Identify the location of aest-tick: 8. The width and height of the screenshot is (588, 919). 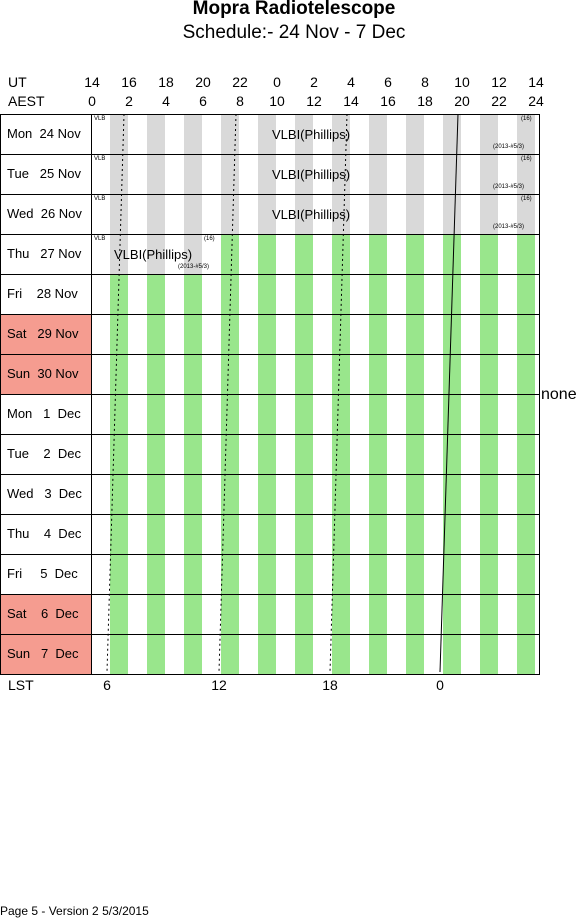
(240, 101).